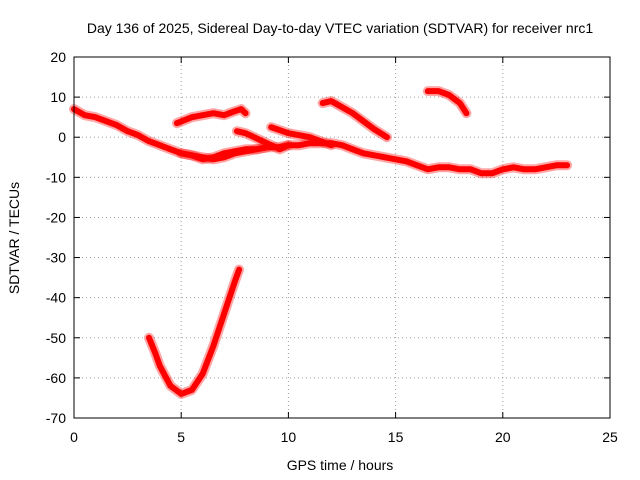  Describe the element at coordinates (181, 437) in the screenshot. I see `x-tick-label: 5` at that location.